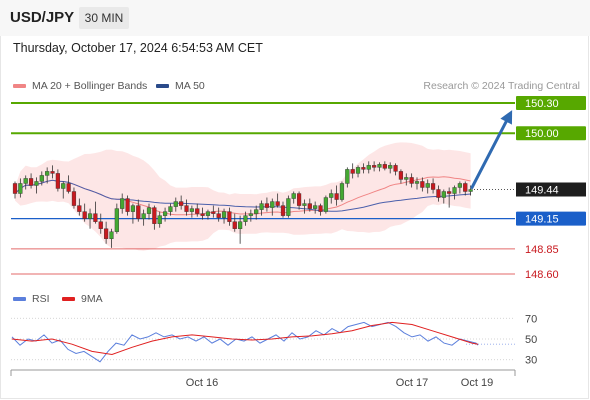 The width and height of the screenshot is (590, 400). What do you see at coordinates (501, 86) in the screenshot?
I see `credit-text: Research © 2024 Trading Central` at bounding box center [501, 86].